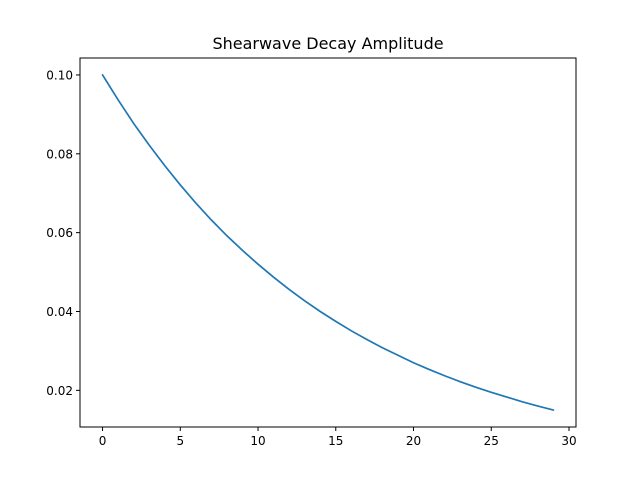 The image size is (640, 480). I want to click on x-axis: 0 5 10 15 20 25 30, so click(338, 437).